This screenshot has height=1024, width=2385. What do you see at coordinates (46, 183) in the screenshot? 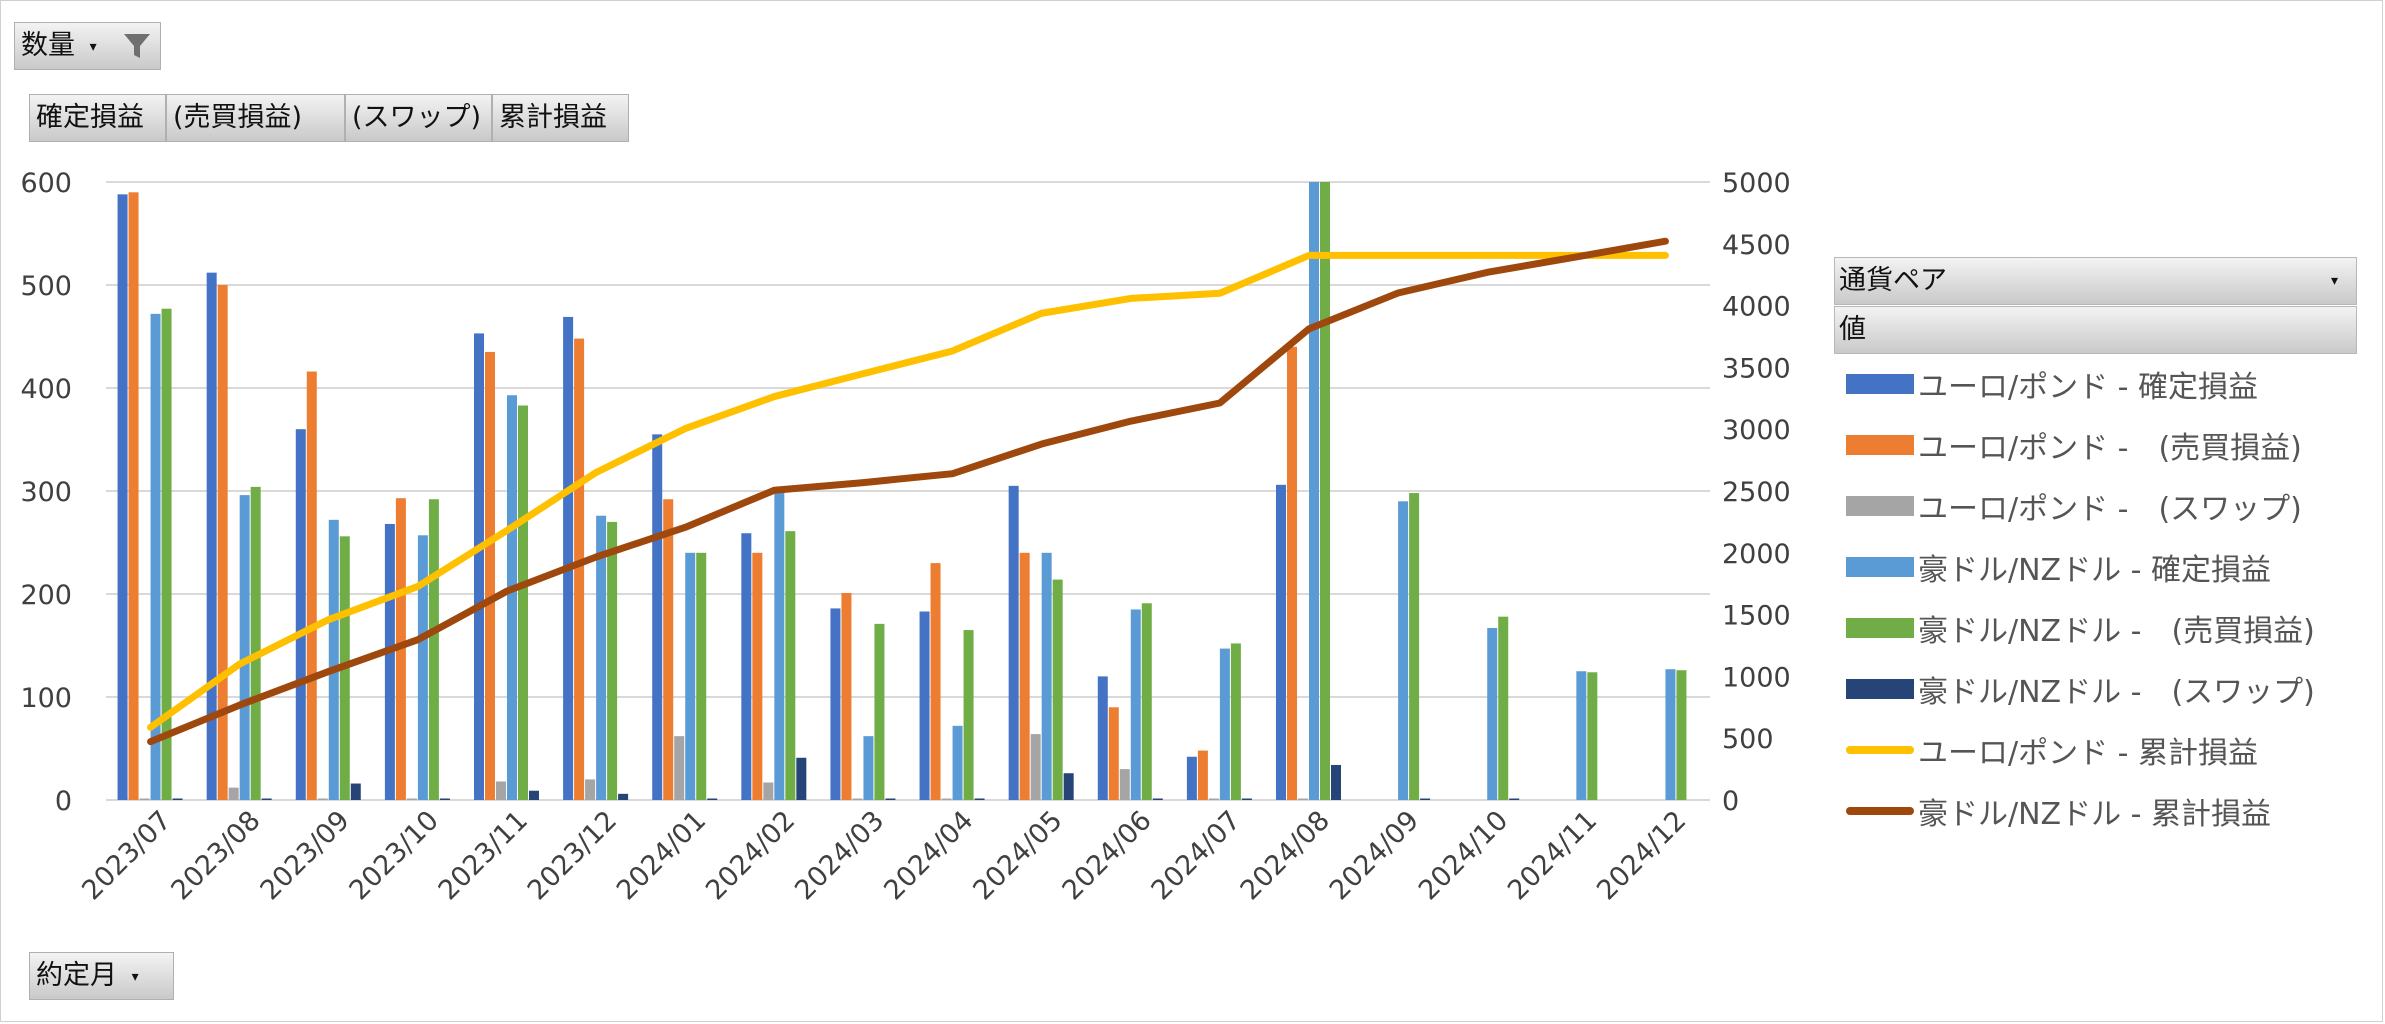
I see `y-axis-tick-label: 600` at bounding box center [46, 183].